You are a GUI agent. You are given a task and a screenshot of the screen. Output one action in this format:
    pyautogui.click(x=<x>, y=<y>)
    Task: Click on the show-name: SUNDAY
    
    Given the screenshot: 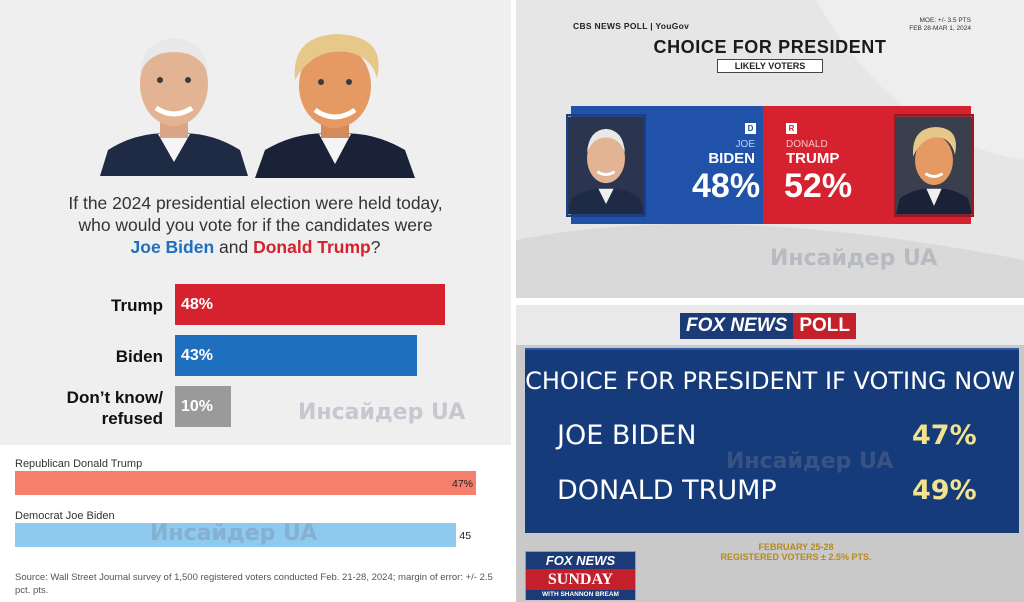 What is the action you would take?
    pyautogui.click(x=580, y=579)
    